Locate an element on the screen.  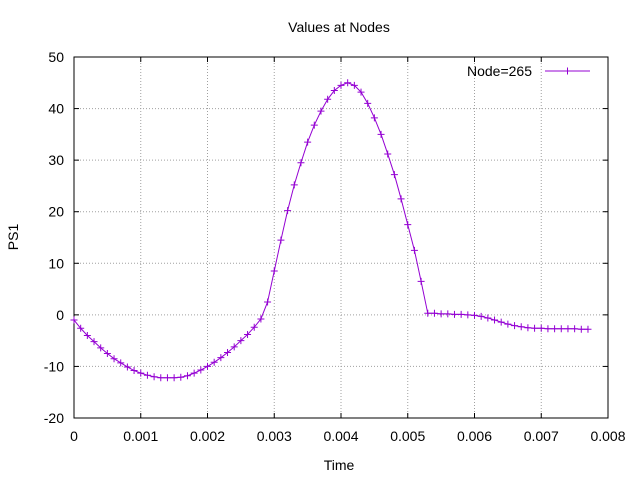
y-tick-label: 10 is located at coordinates (56, 263).